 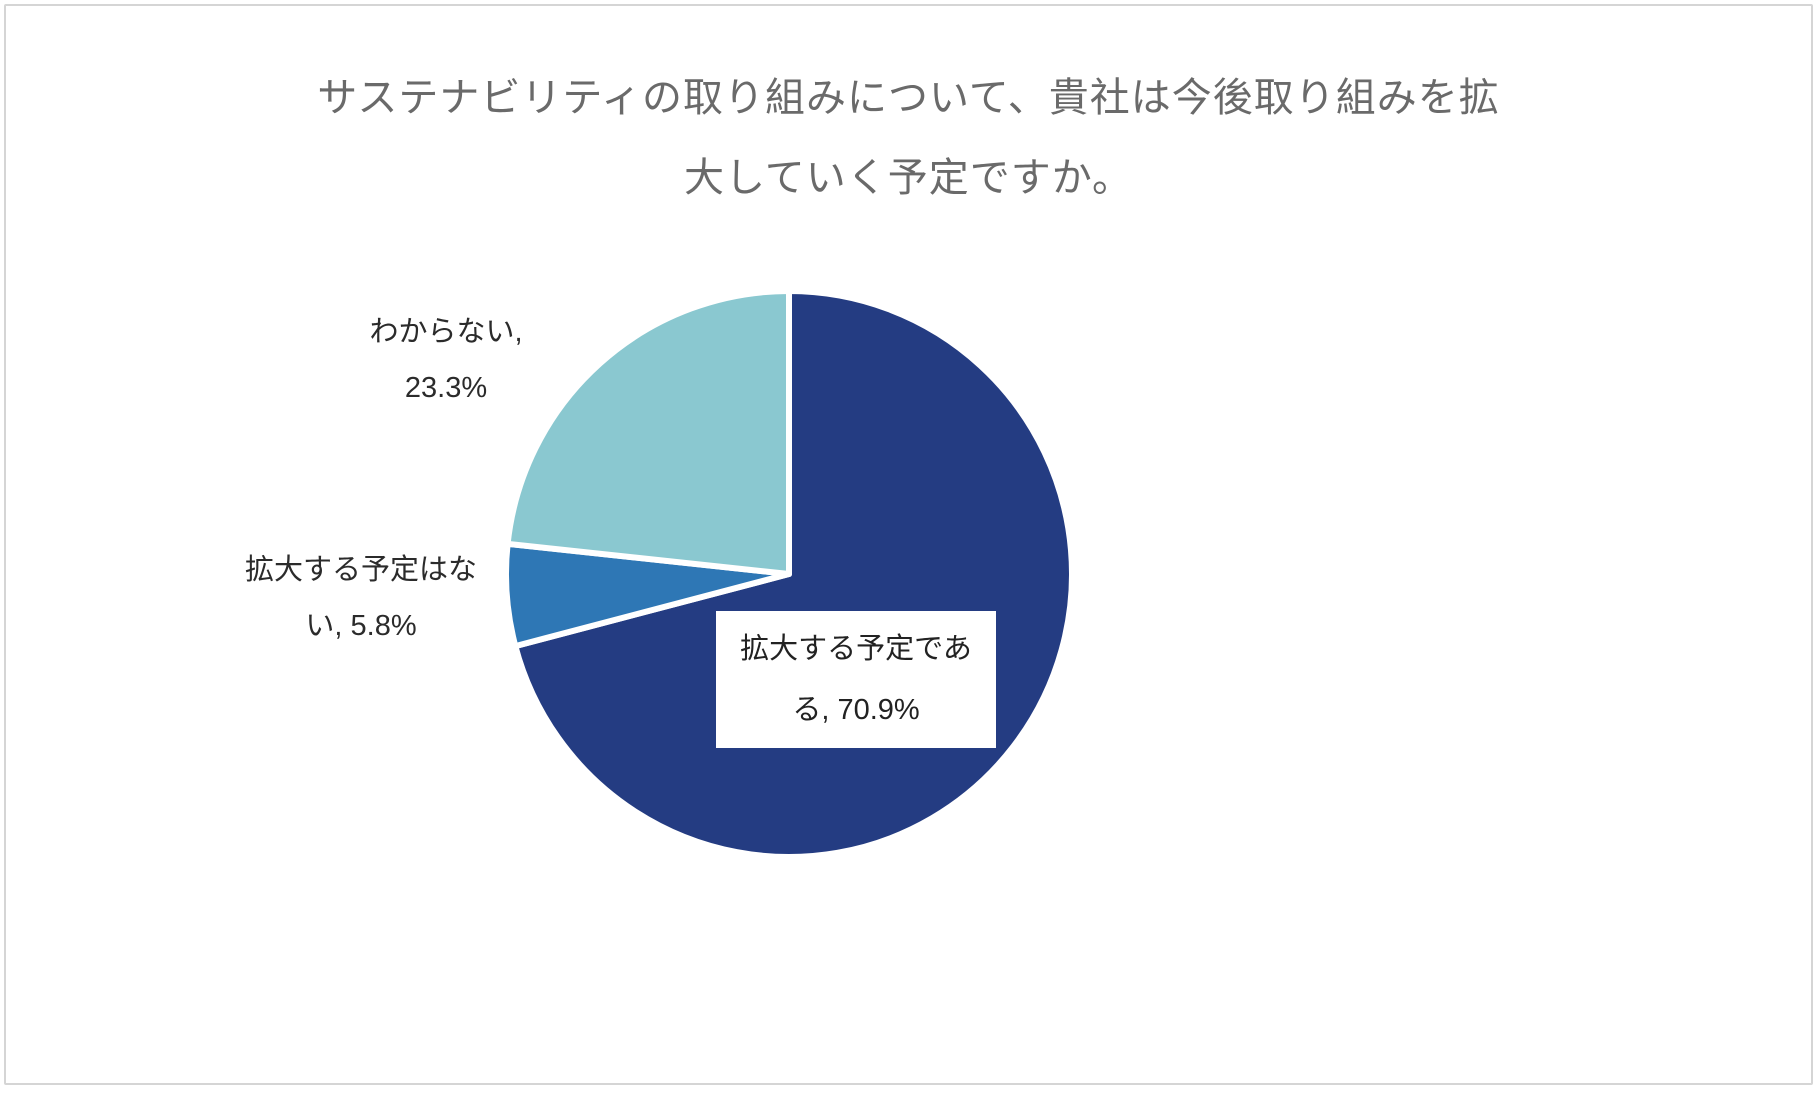 What do you see at coordinates (908, 178) in the screenshot?
I see `chart-title-line-2: 大していく予定ですか。` at bounding box center [908, 178].